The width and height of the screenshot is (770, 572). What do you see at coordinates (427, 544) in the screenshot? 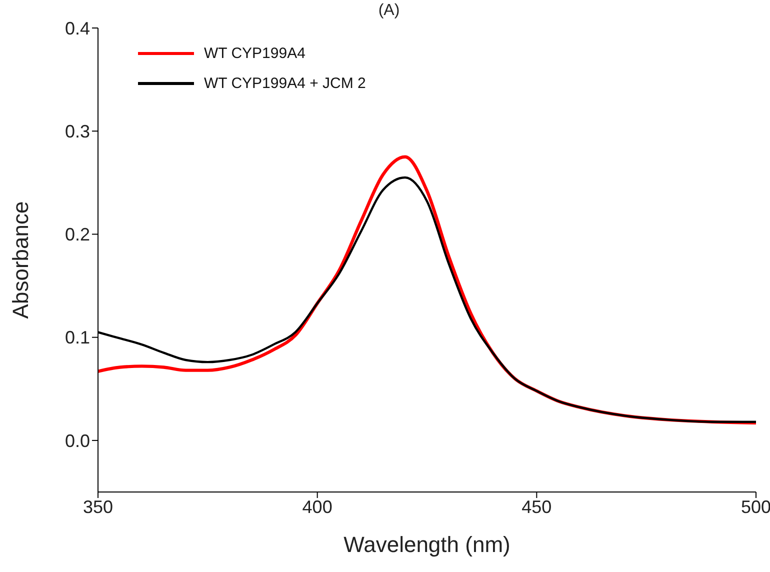
I see `x-axis-title: Wavelength (nm)` at bounding box center [427, 544].